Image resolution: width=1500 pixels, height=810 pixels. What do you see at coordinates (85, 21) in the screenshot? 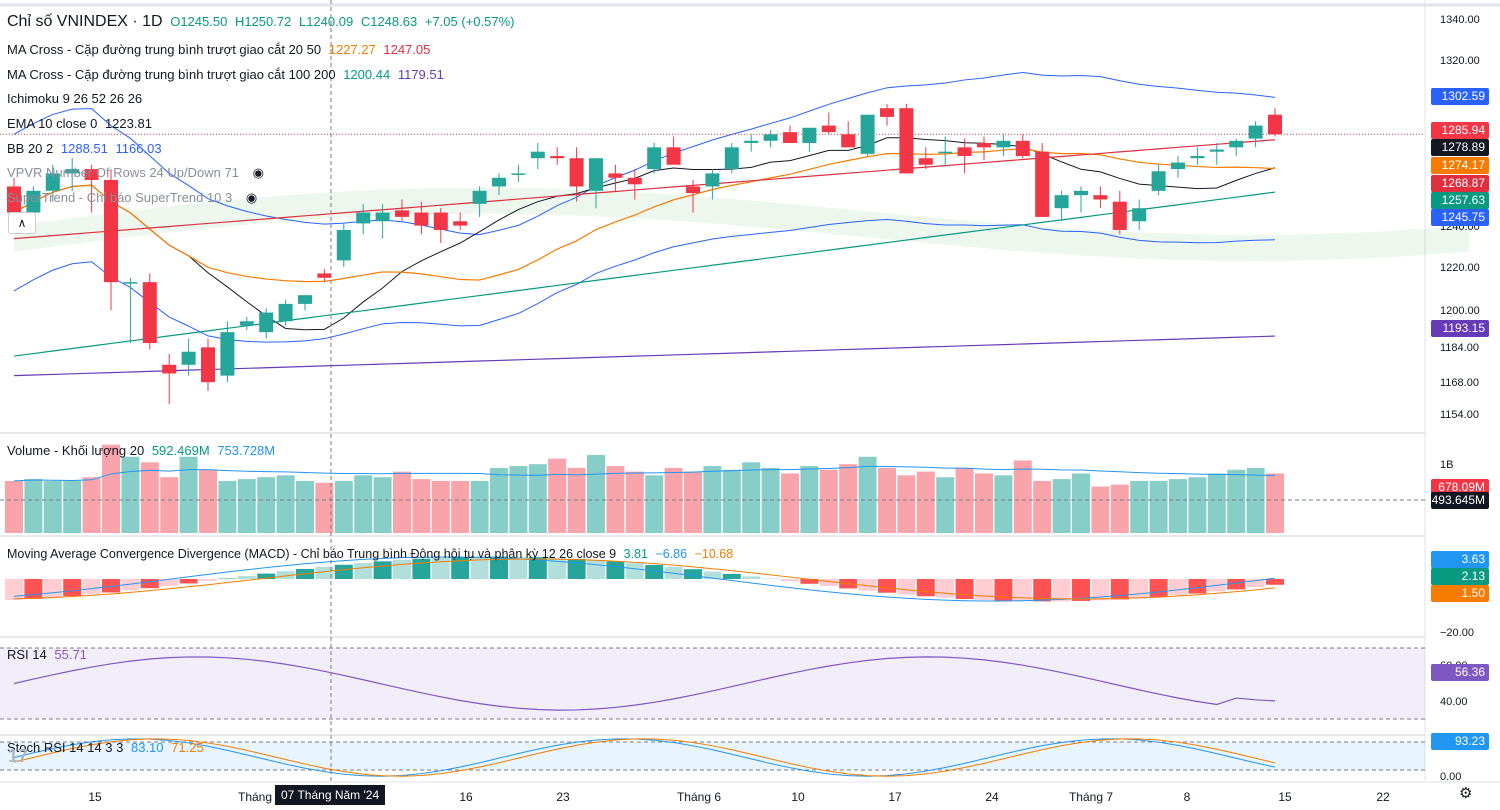
I see `symbol-title: Chỉ số VNINDEX · 1D` at bounding box center [85, 21].